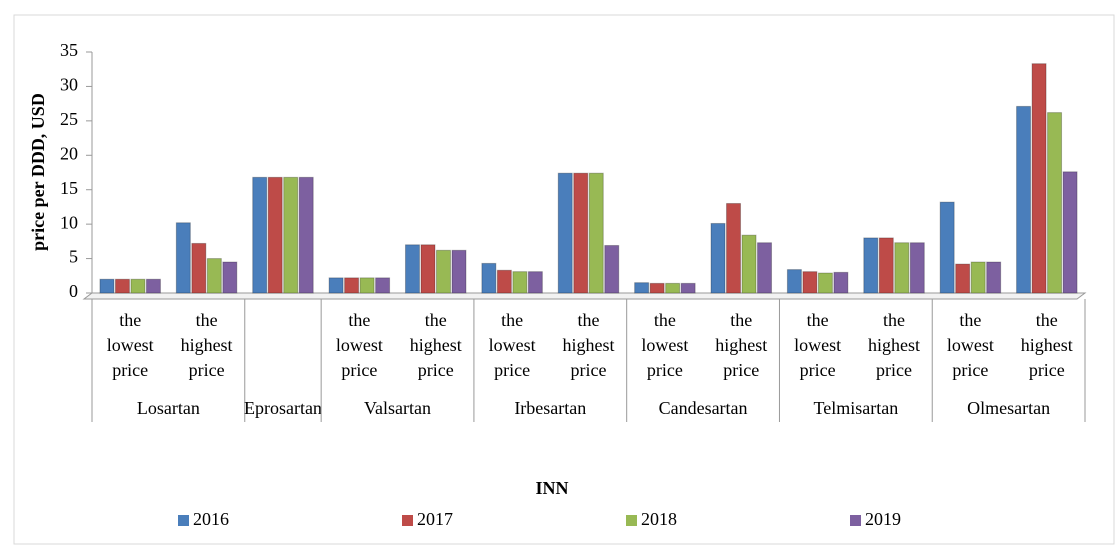 The width and height of the screenshot is (1115, 545). Describe the element at coordinates (211, 519) in the screenshot. I see `legend-label: 2016` at that location.